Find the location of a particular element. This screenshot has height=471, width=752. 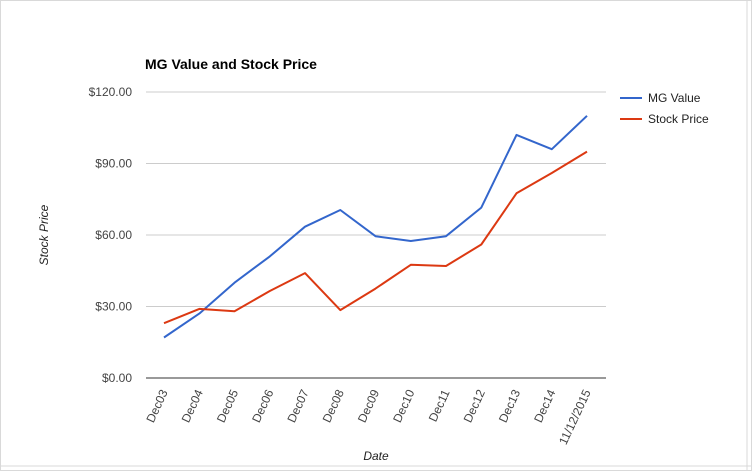

legend: MG Value Stock Price is located at coordinates (664, 108).